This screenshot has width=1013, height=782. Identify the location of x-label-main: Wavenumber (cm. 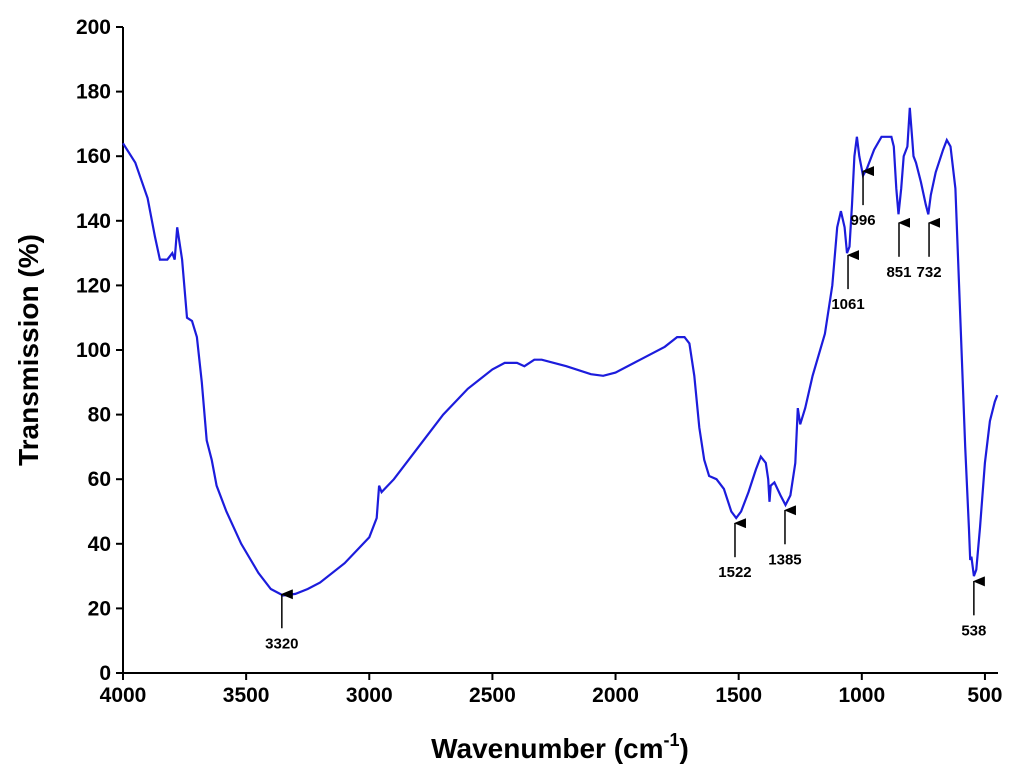
(547, 748).